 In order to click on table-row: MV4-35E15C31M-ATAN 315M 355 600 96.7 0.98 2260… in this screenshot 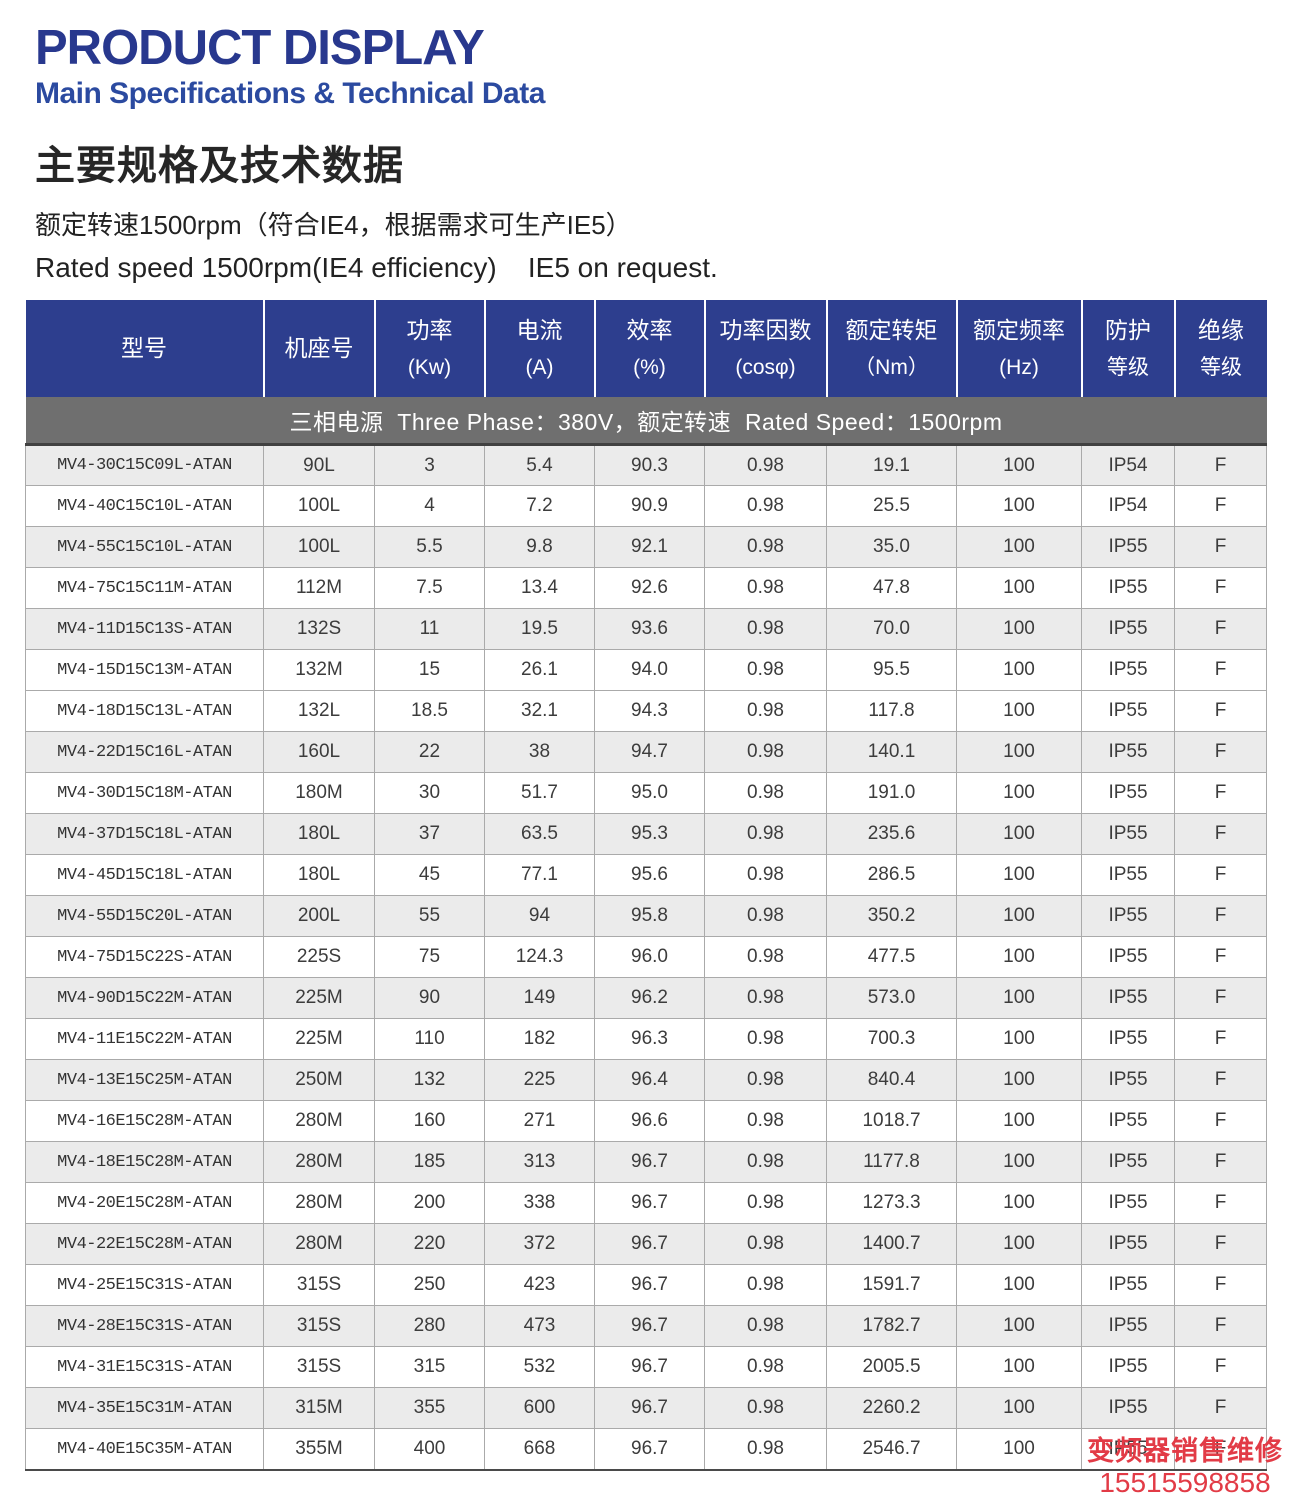, I will do `click(646, 1408)`.